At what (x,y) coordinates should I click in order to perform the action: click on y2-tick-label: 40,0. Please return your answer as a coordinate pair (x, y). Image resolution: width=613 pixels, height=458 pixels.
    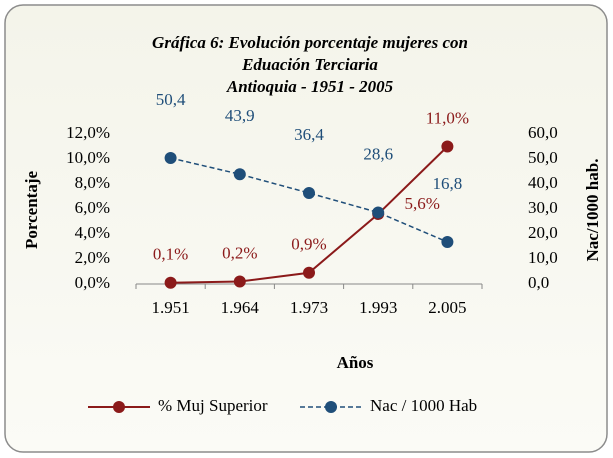
    Looking at the image, I should click on (543, 182).